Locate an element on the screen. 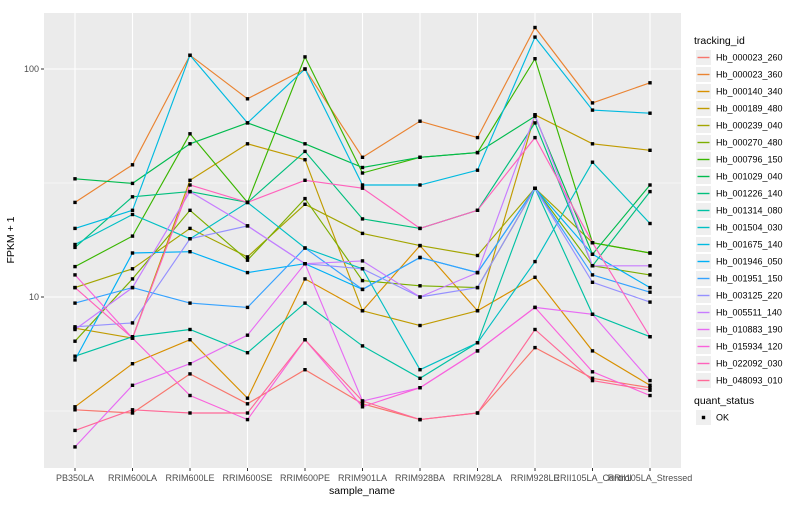  legend-item-label: Hb_000023_360 is located at coordinates (749, 75).